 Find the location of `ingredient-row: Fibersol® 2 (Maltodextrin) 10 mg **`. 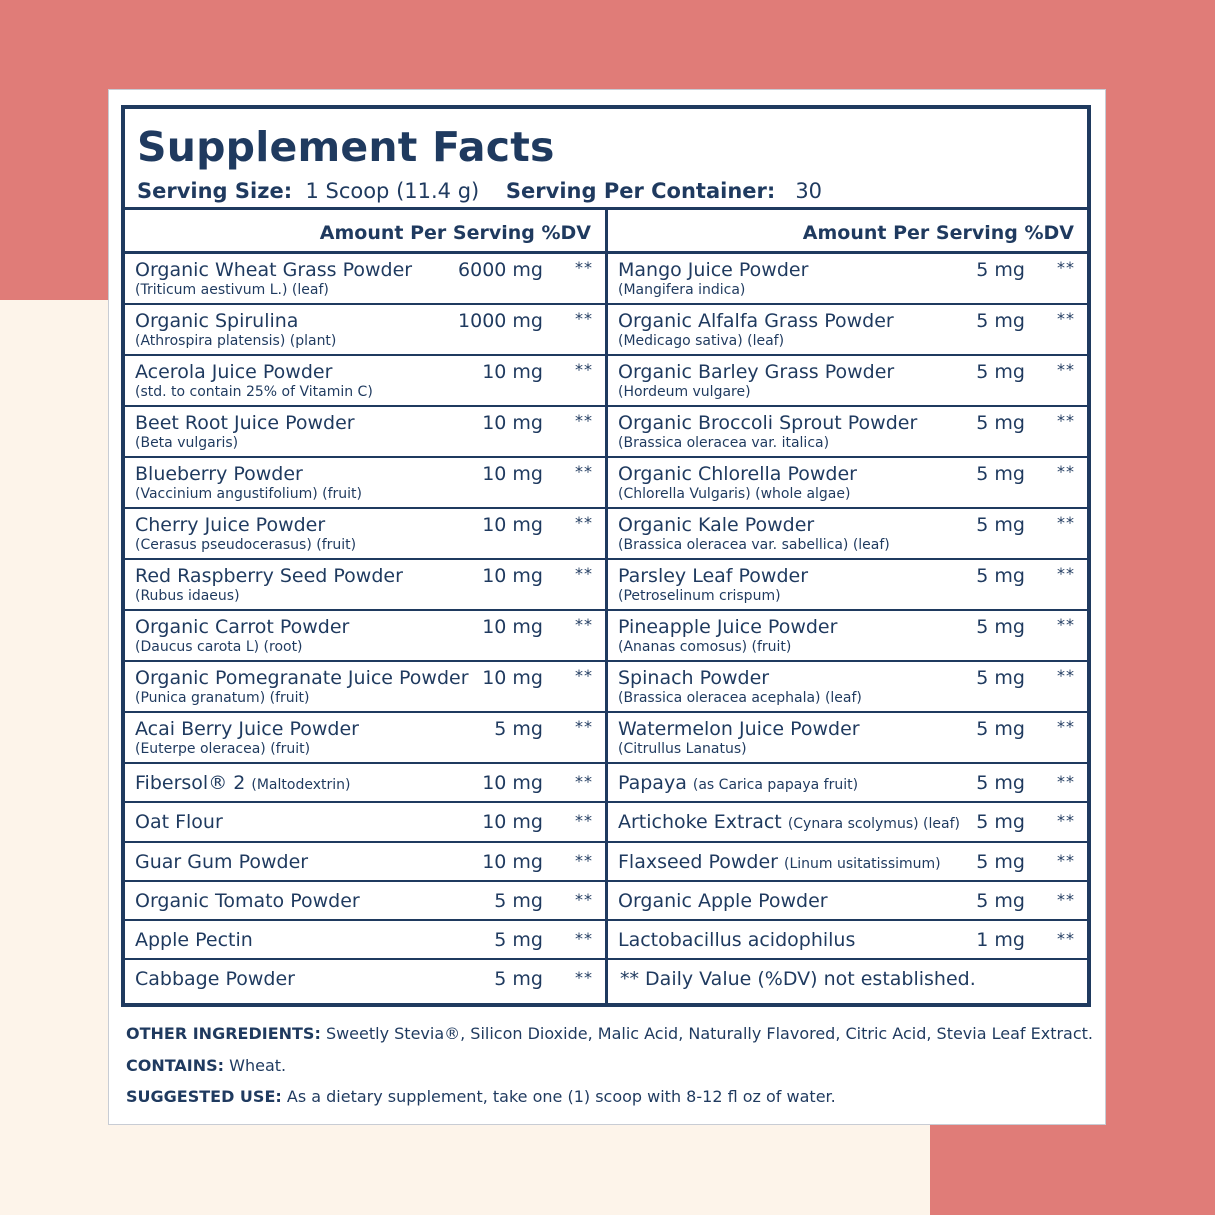

ingredient-row: Fibersol® 2 (Maltodextrin) 10 mg ** is located at coordinates (365, 784).